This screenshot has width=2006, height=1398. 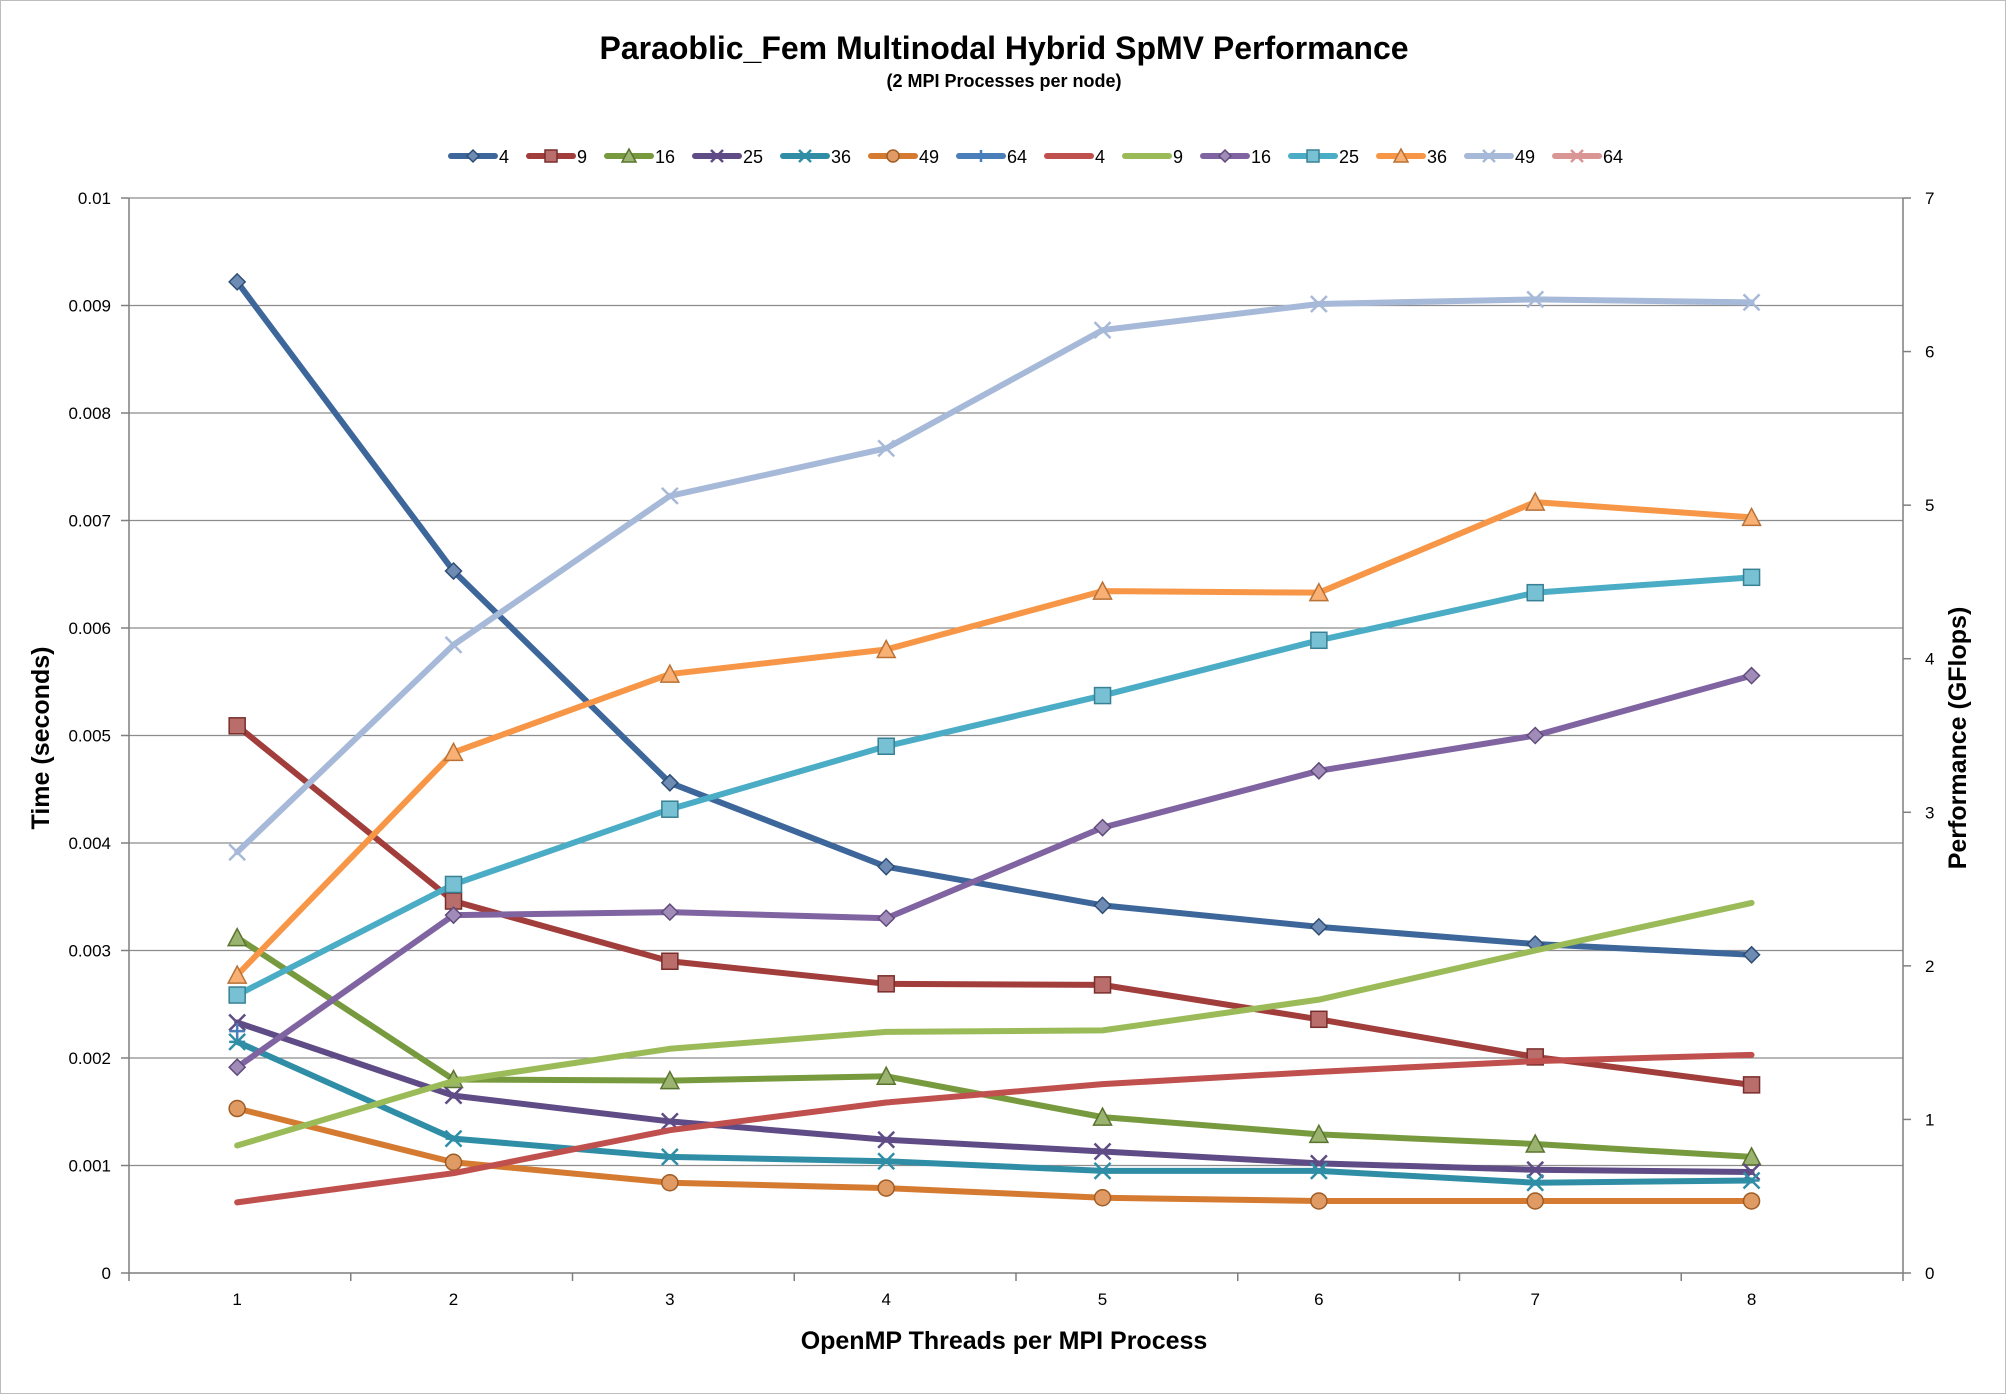 I want to click on y-tick-label-right: 3, so click(x=1929, y=812).